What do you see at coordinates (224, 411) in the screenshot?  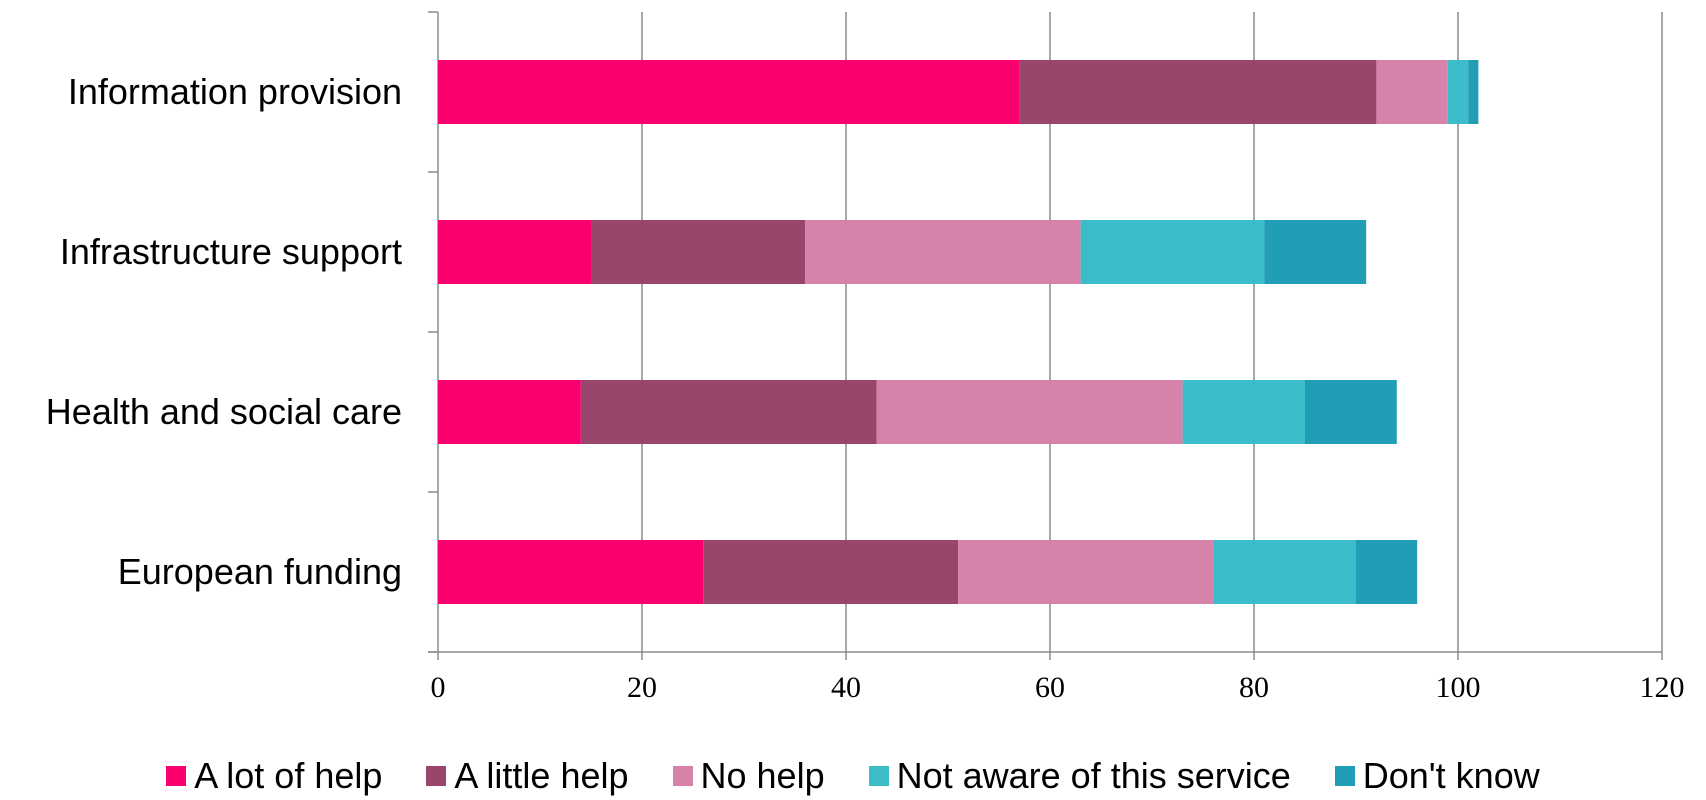 I see `category-label: Health and social care` at bounding box center [224, 411].